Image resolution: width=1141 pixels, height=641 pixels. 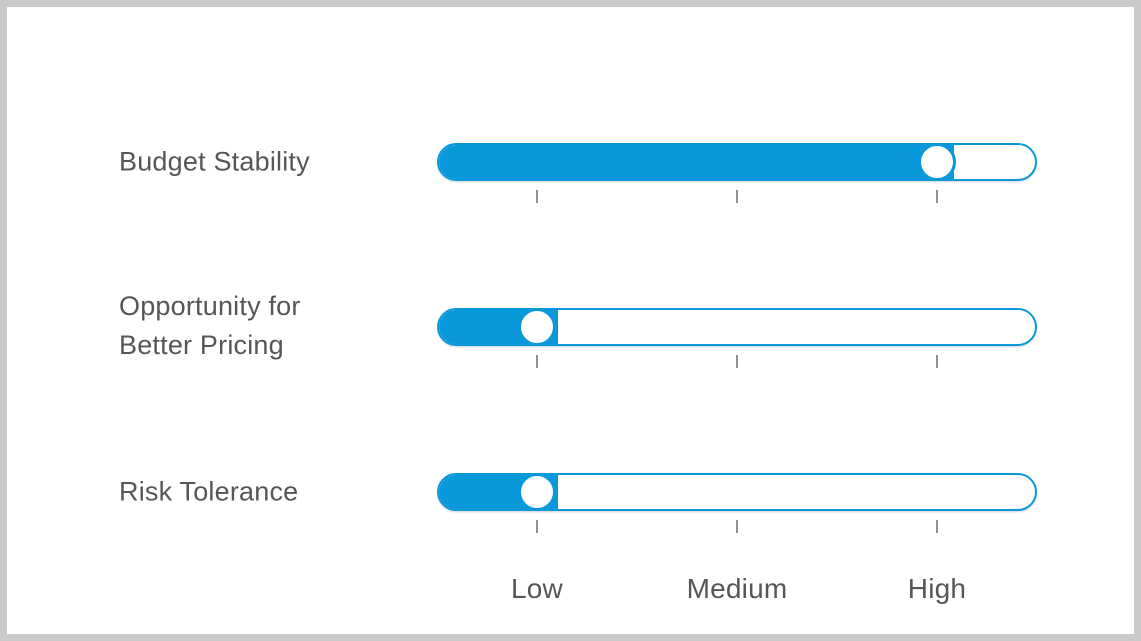 I want to click on scale-label-medium: Medium, so click(x=737, y=588).